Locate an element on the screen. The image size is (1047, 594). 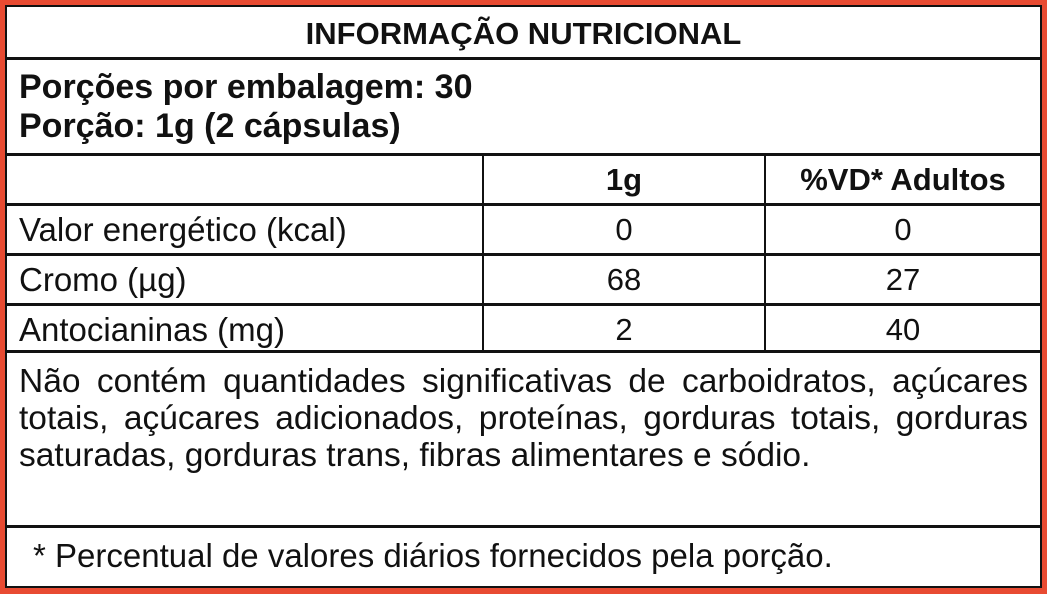
column-header-amount: 1g is located at coordinates (625, 179).